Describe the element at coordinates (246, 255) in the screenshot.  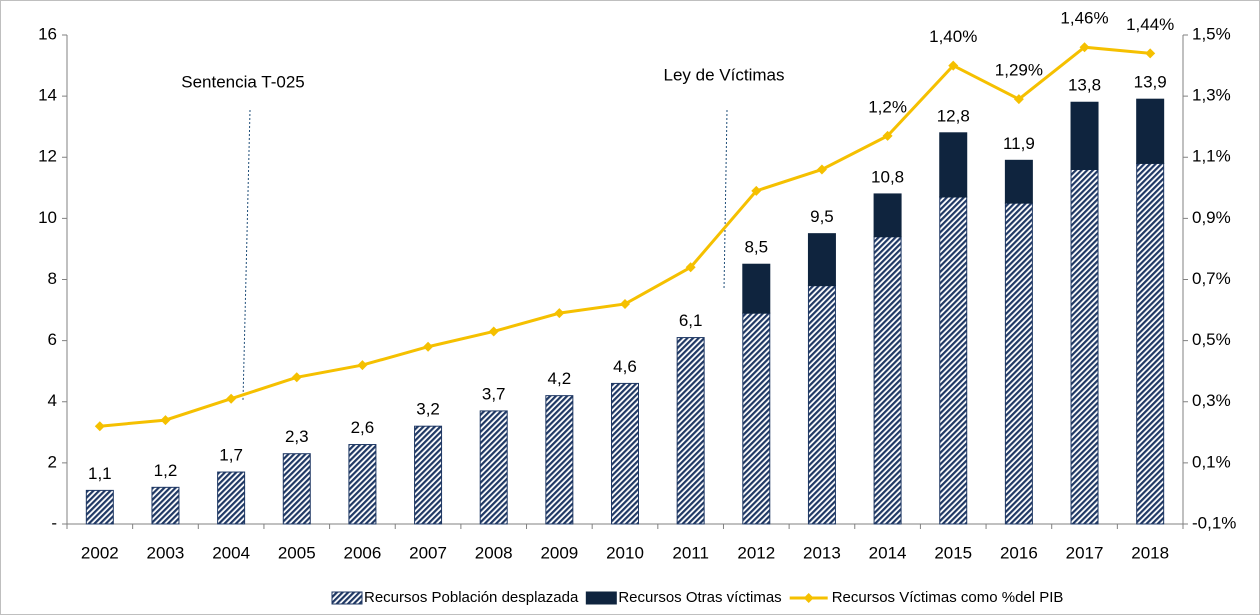
I see `annotation-line` at that location.